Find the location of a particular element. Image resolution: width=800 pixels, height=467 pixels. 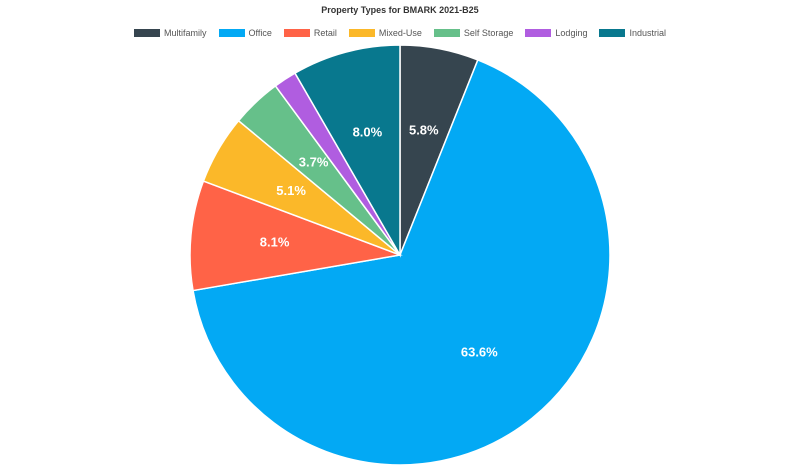

chart-title: Property Types for BMARK 2021-B25 is located at coordinates (400, 10).